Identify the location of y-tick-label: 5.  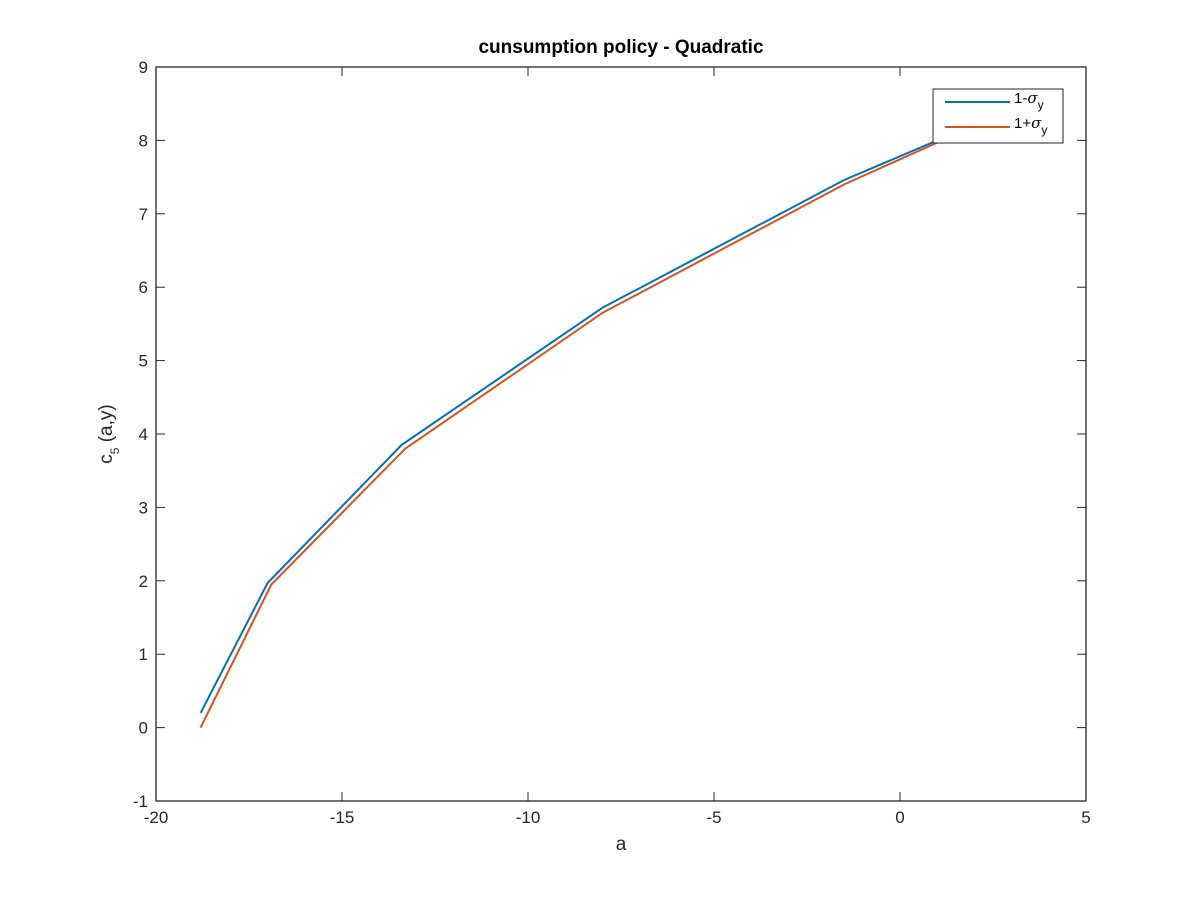
(143, 361).